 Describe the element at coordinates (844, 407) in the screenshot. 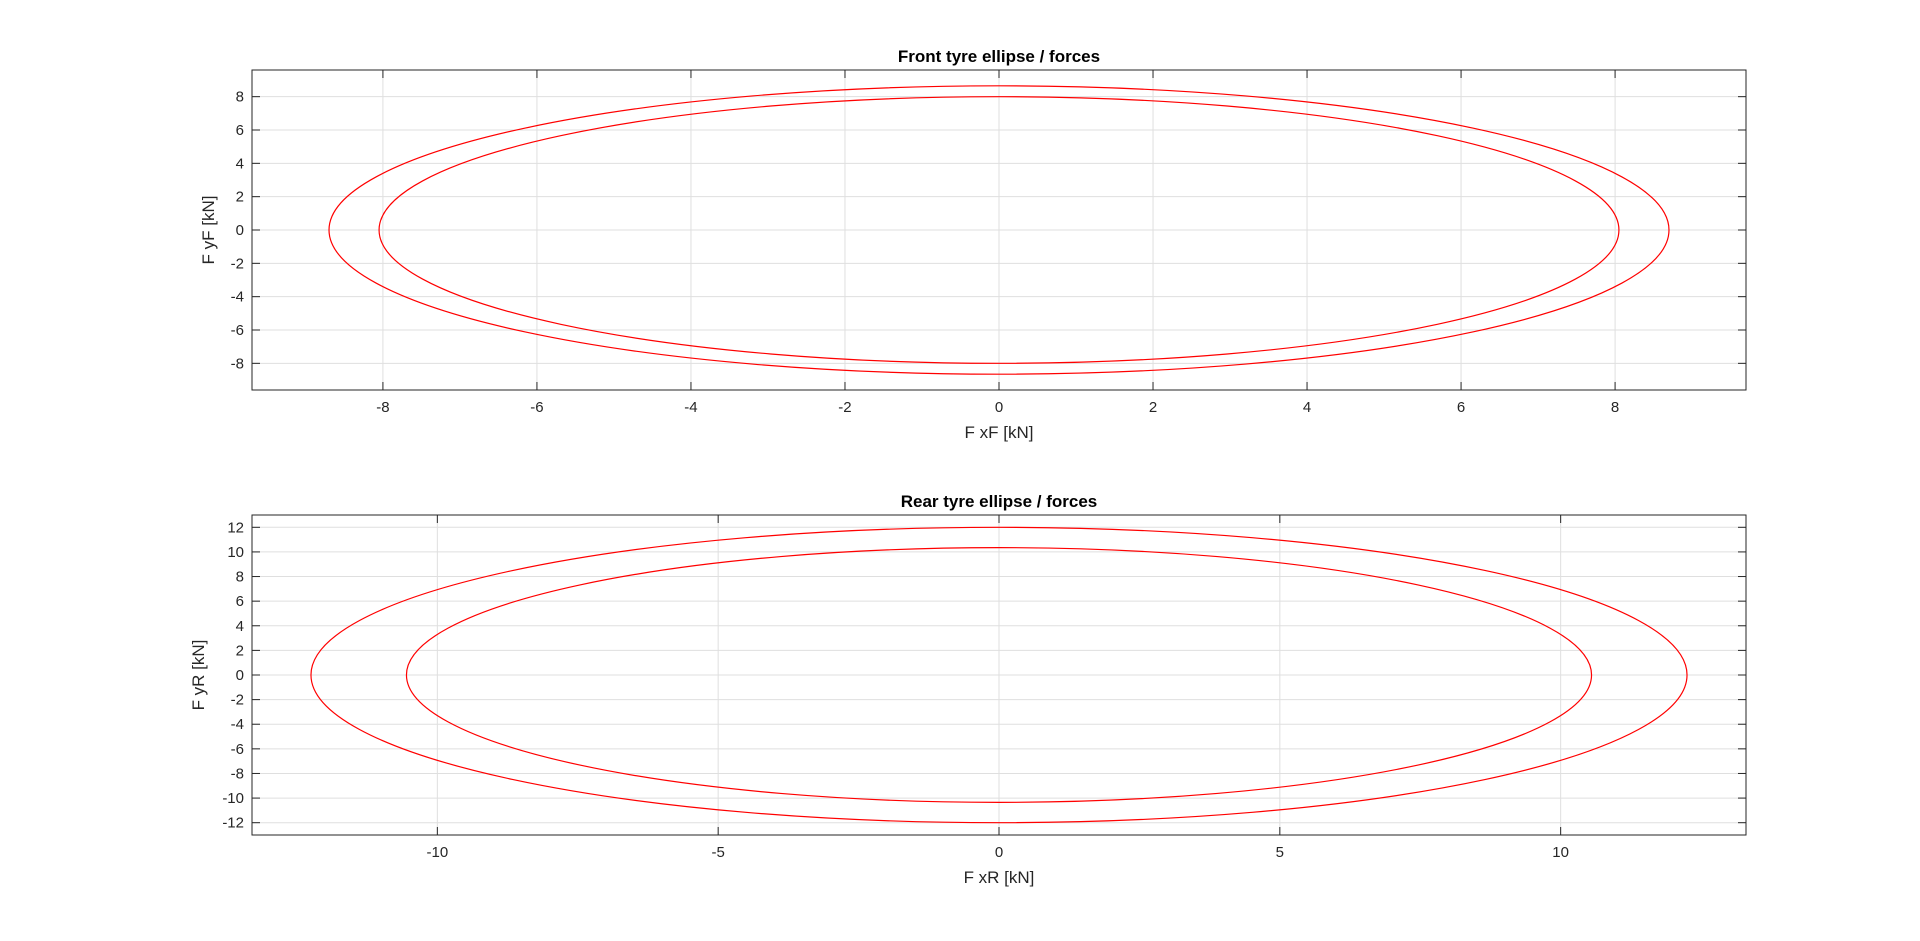

I see `x-tick-label: -2` at that location.